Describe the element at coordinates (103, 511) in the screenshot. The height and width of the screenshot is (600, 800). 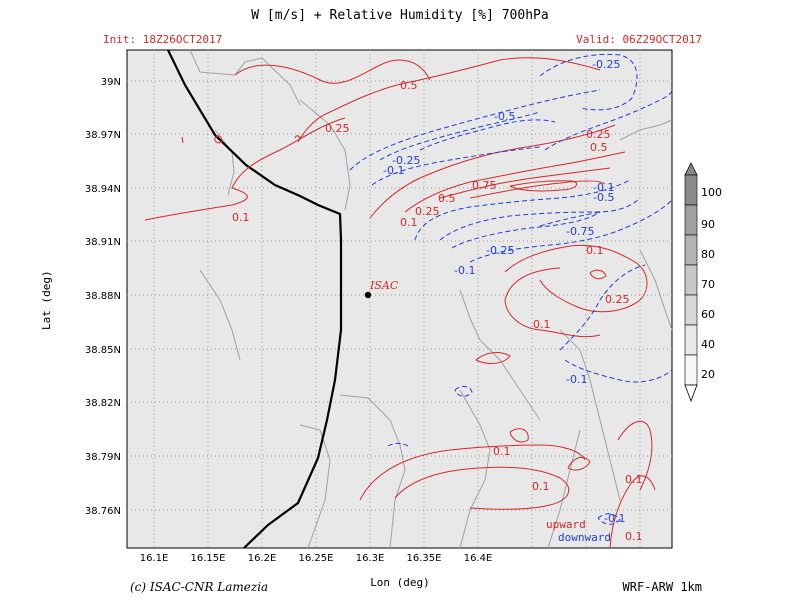
I see `y-tick-label: 38.76N` at that location.